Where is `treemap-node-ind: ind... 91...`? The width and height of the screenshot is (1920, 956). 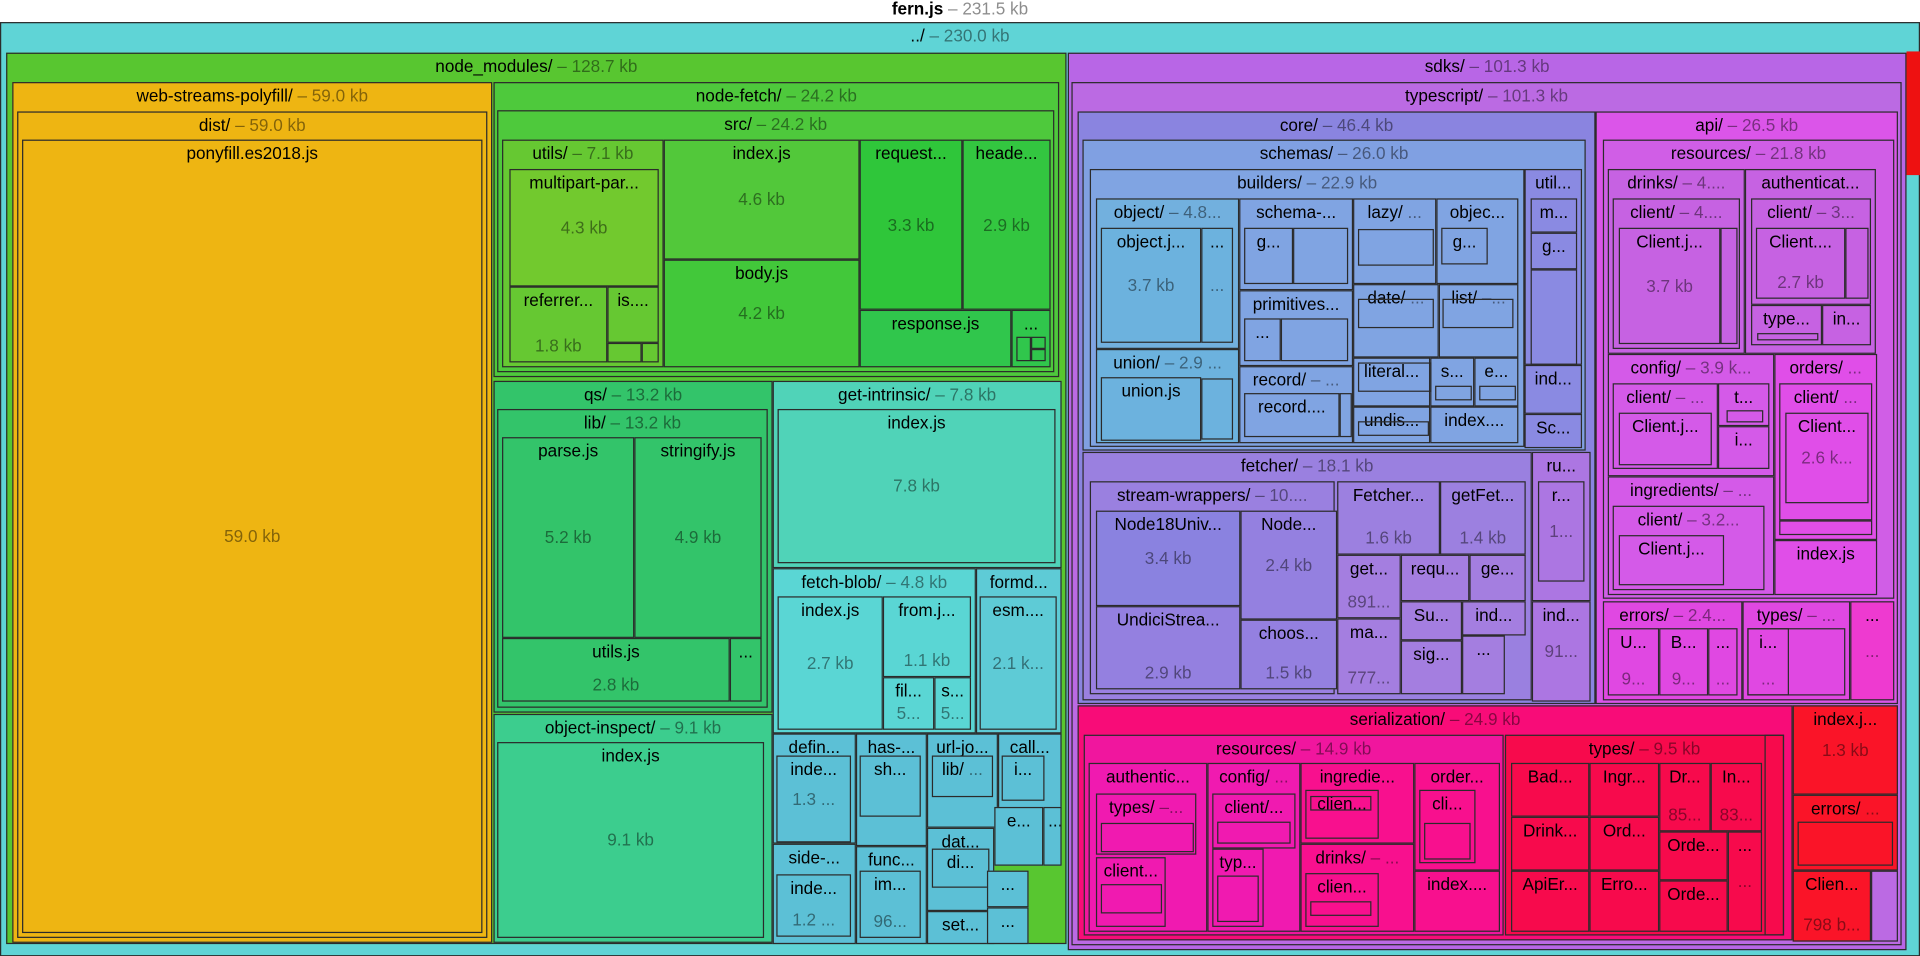 treemap-node-ind: ind... 91... is located at coordinates (1561, 651).